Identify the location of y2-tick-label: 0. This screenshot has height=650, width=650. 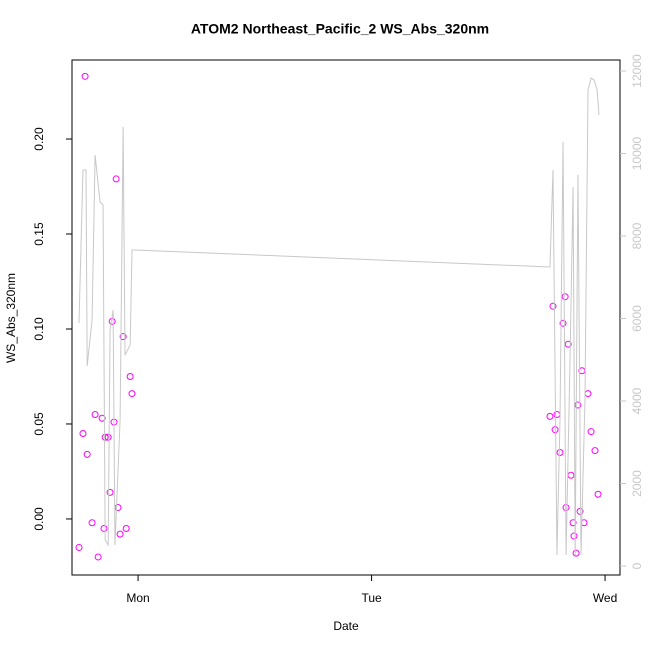
(637, 565).